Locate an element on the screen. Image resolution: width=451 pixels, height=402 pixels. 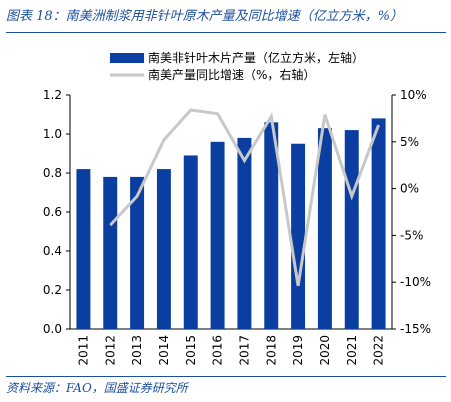
x-tick-label: 2020 is located at coordinates (325, 350).